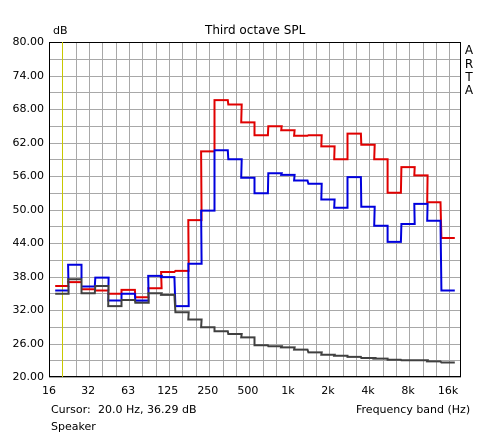  What do you see at coordinates (28, 75) in the screenshot?
I see `y-tick-label: 74.00` at bounding box center [28, 75].